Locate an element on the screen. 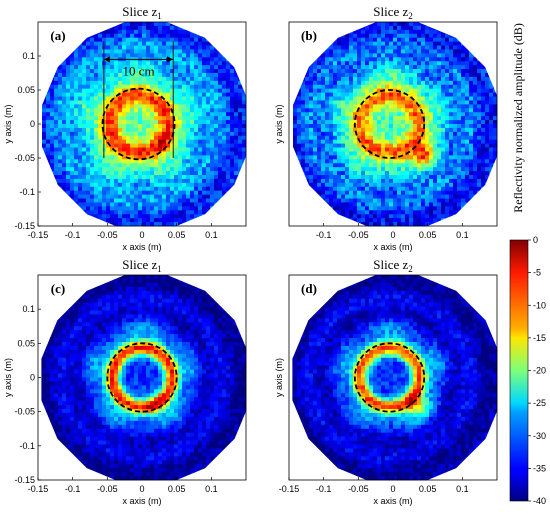 This screenshot has width=550, height=516. colorbar-ticks: 0 -5 -10 -15 -20 -25 -30 -35 -40 is located at coordinates (537, 370).